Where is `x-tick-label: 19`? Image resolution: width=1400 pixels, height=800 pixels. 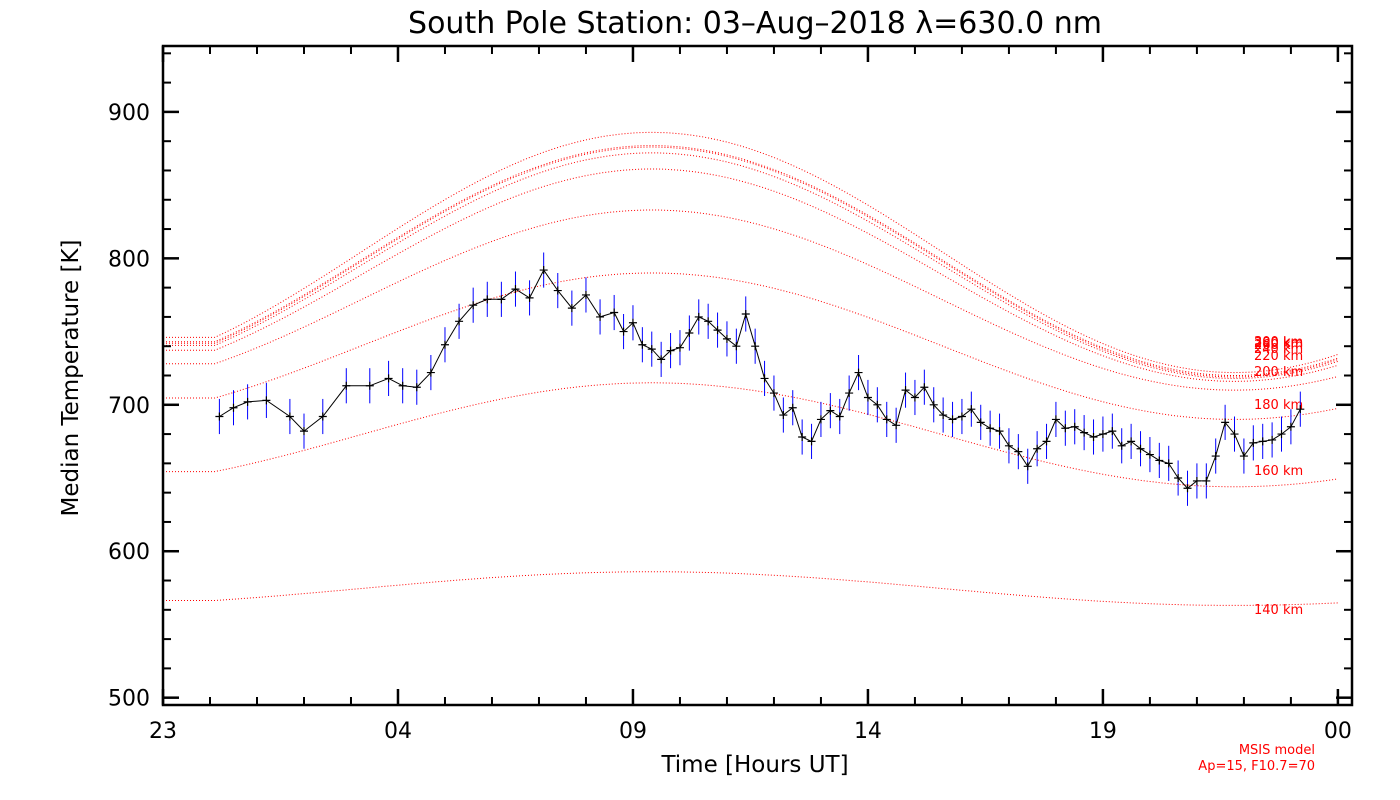
x-tick-label: 19 is located at coordinates (1103, 731).